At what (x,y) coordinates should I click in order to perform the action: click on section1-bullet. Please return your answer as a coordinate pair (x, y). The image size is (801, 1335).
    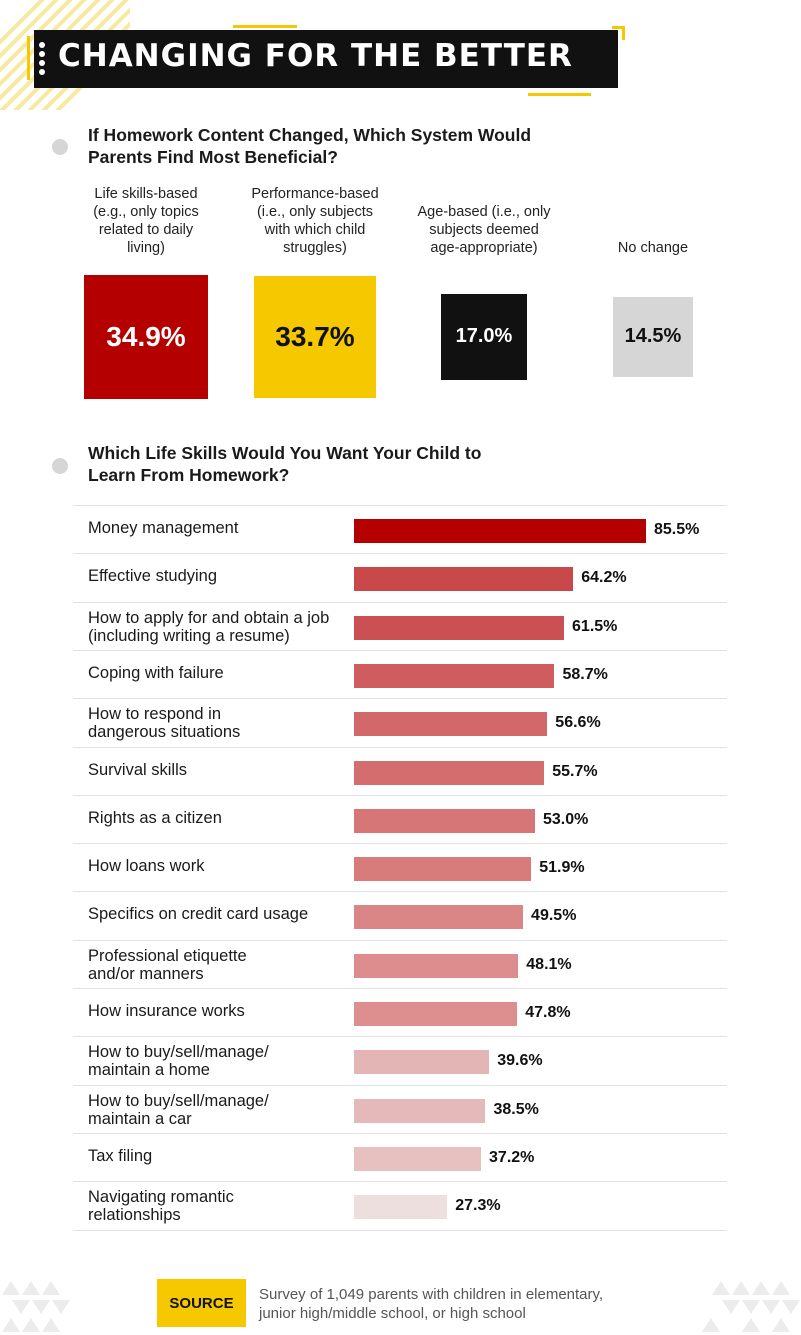
    Looking at the image, I should click on (60, 147).